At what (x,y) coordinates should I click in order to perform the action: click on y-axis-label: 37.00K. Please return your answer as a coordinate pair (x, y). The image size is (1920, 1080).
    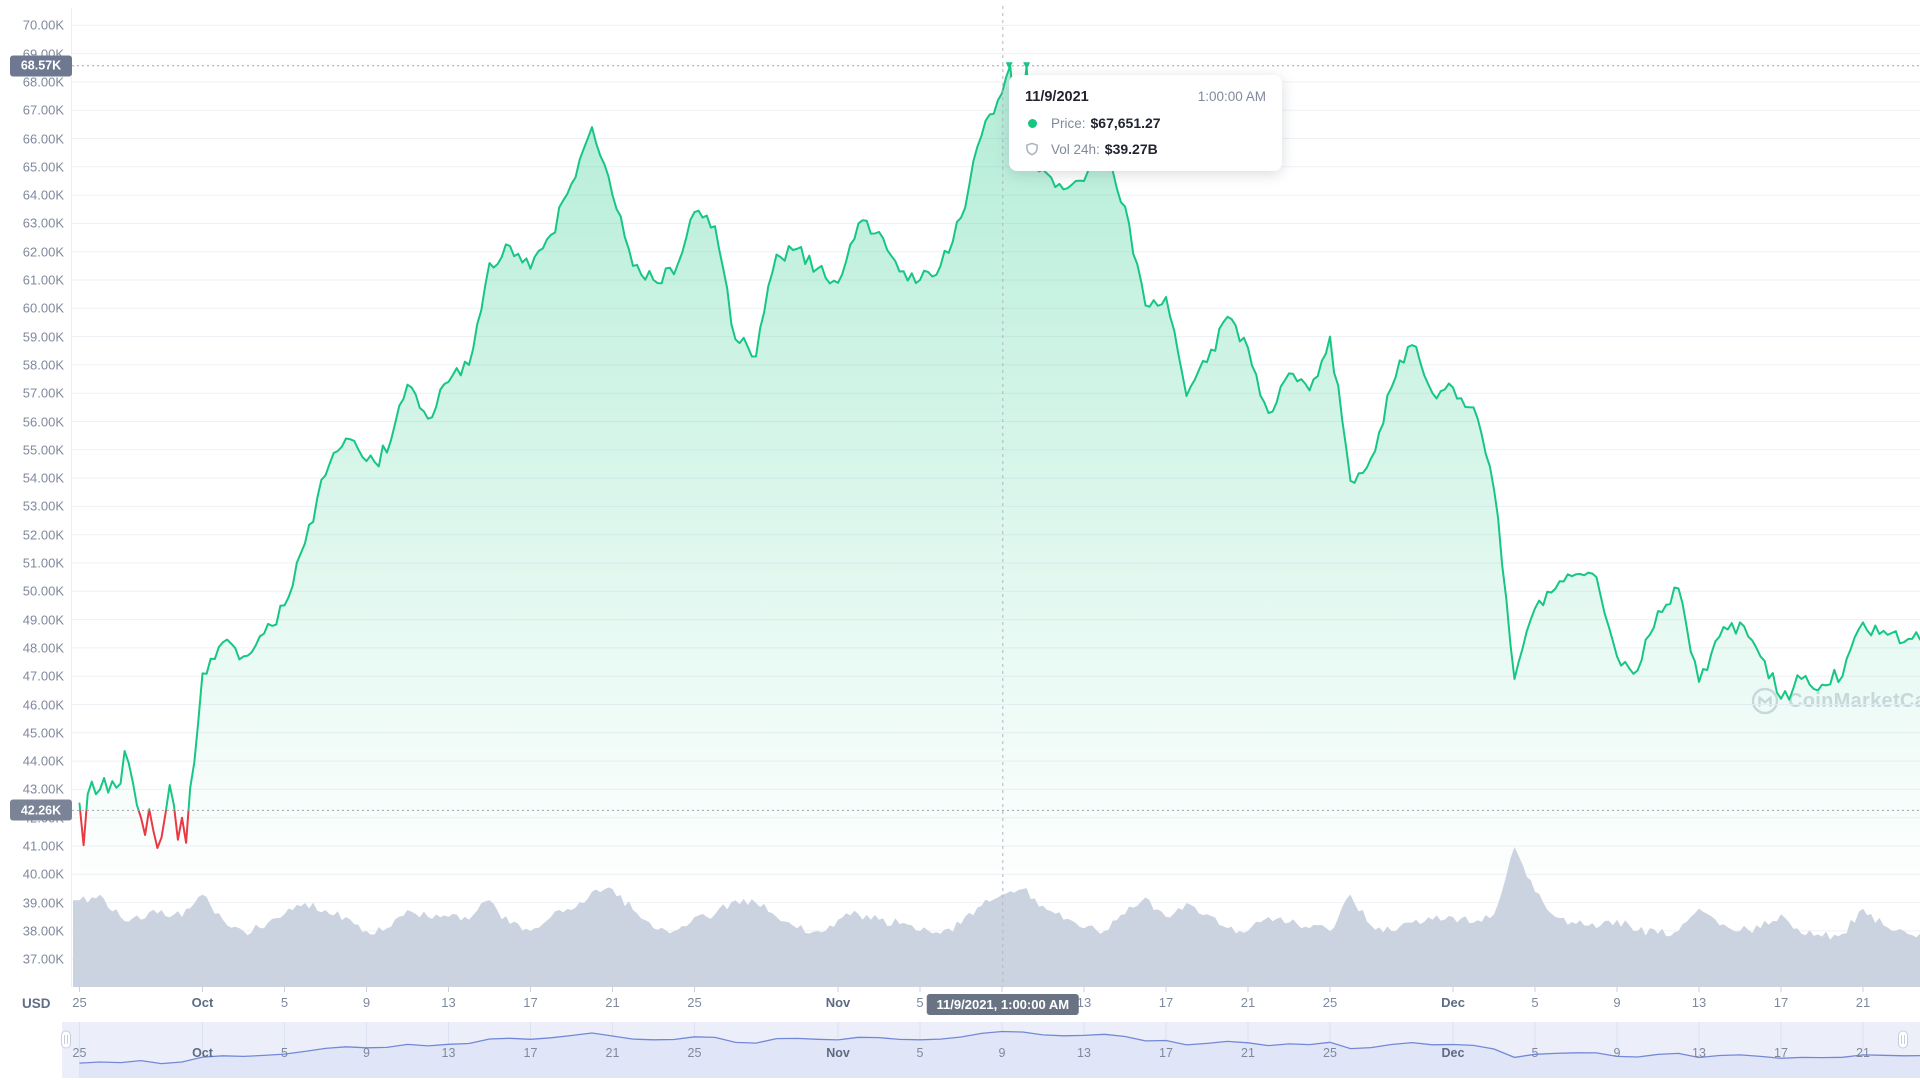
    Looking at the image, I should click on (43, 959).